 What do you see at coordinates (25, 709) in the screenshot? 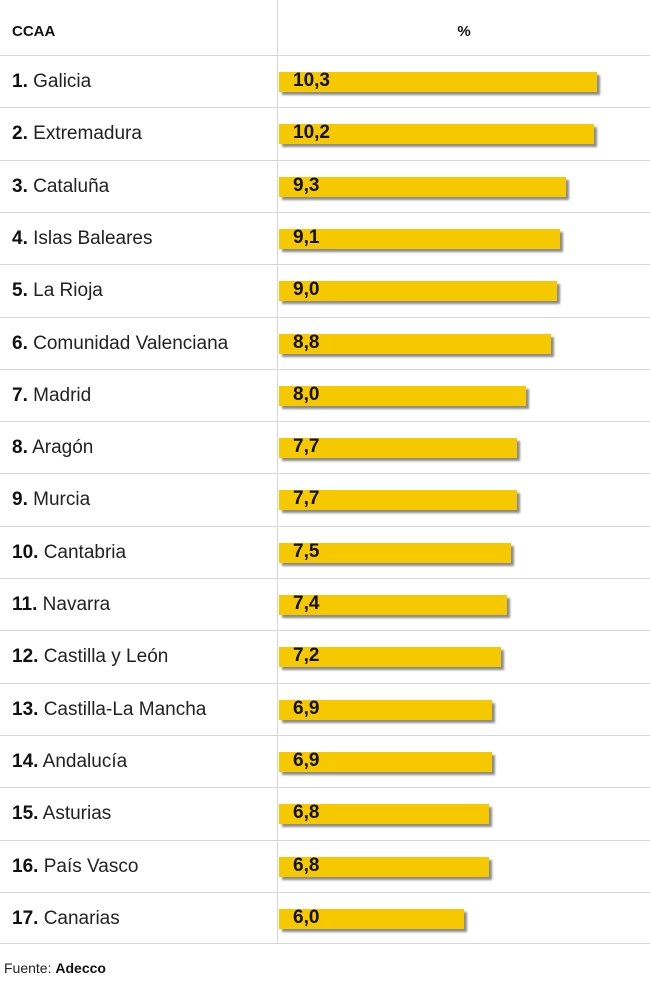
I see `rank-number: 13.` at bounding box center [25, 709].